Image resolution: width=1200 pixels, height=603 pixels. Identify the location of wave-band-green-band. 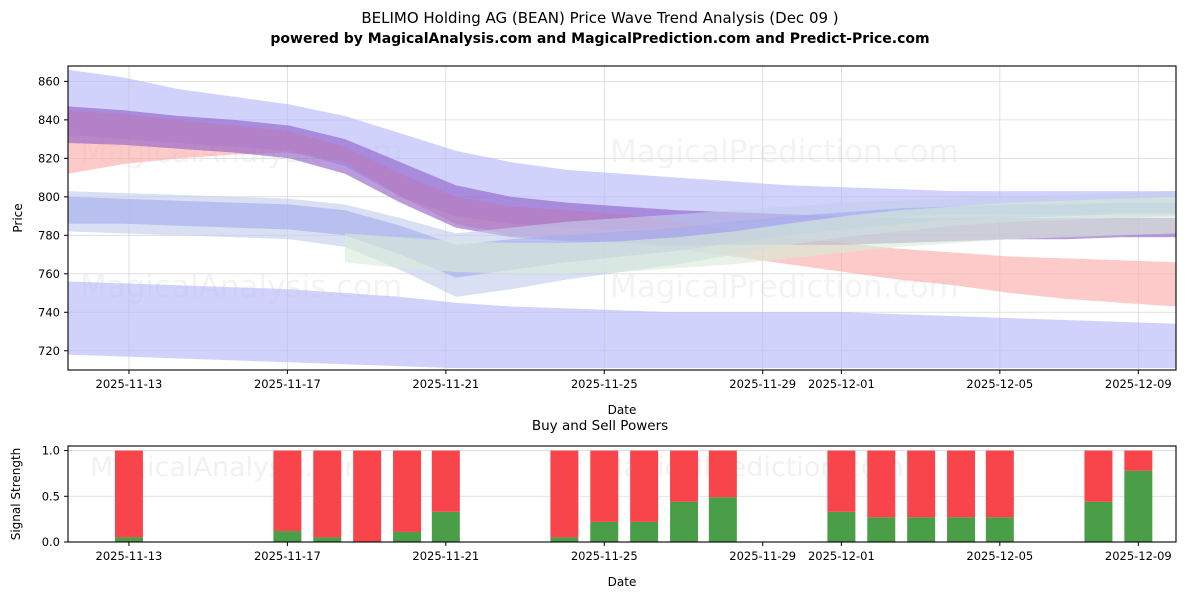
(760, 235).